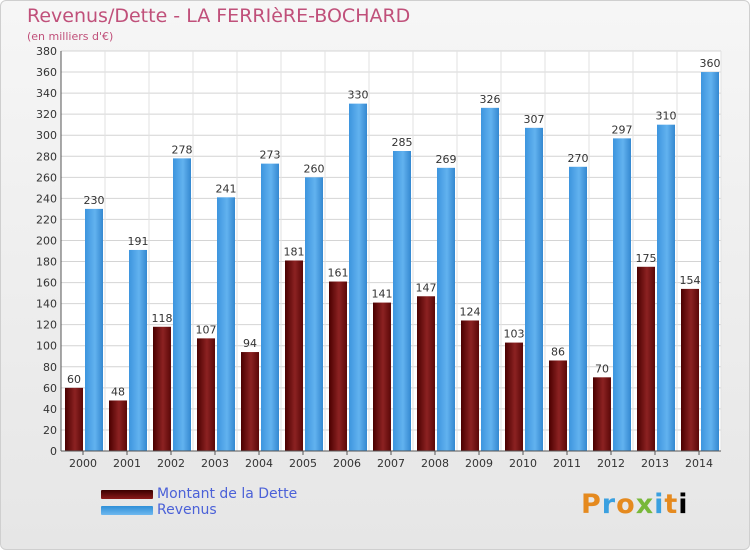  Describe the element at coordinates (94, 200) in the screenshot. I see `data-label-revenus: 230` at that location.